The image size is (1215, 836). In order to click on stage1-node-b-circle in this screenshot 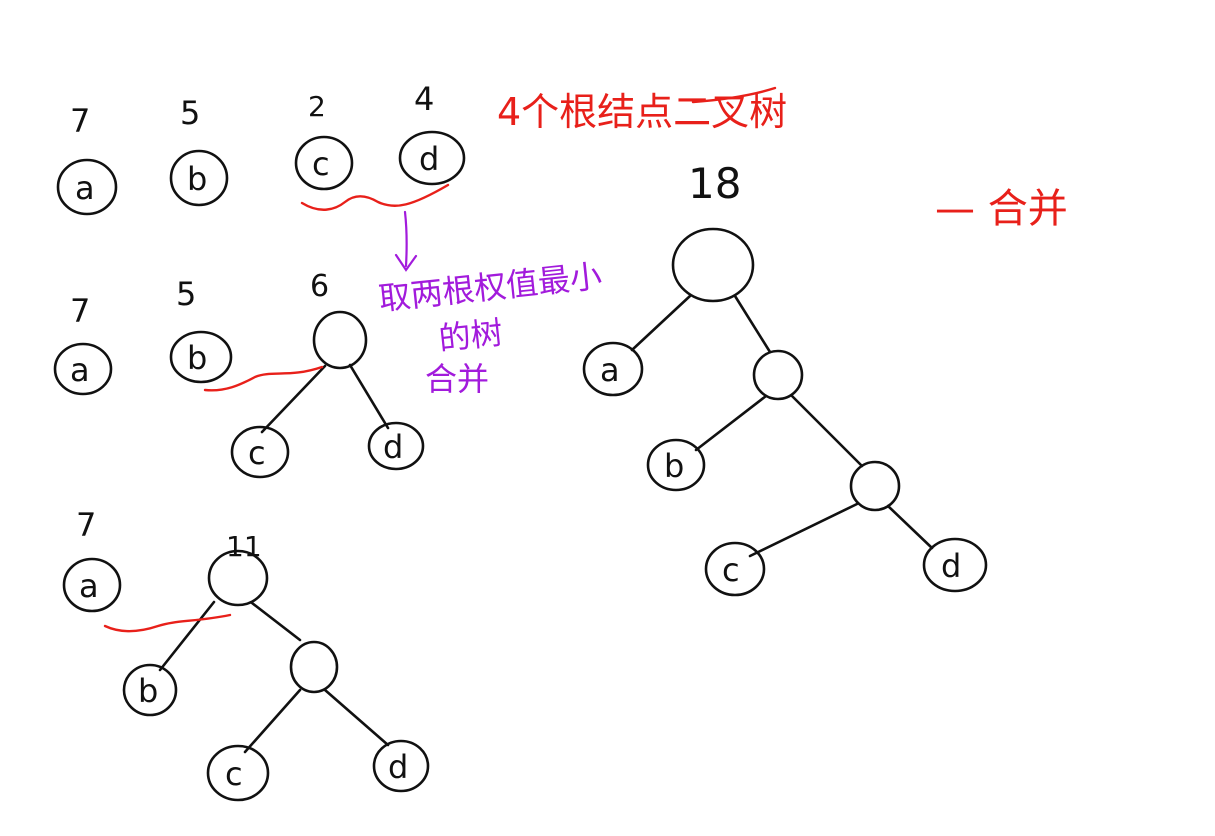, I will do `click(199, 178)`.